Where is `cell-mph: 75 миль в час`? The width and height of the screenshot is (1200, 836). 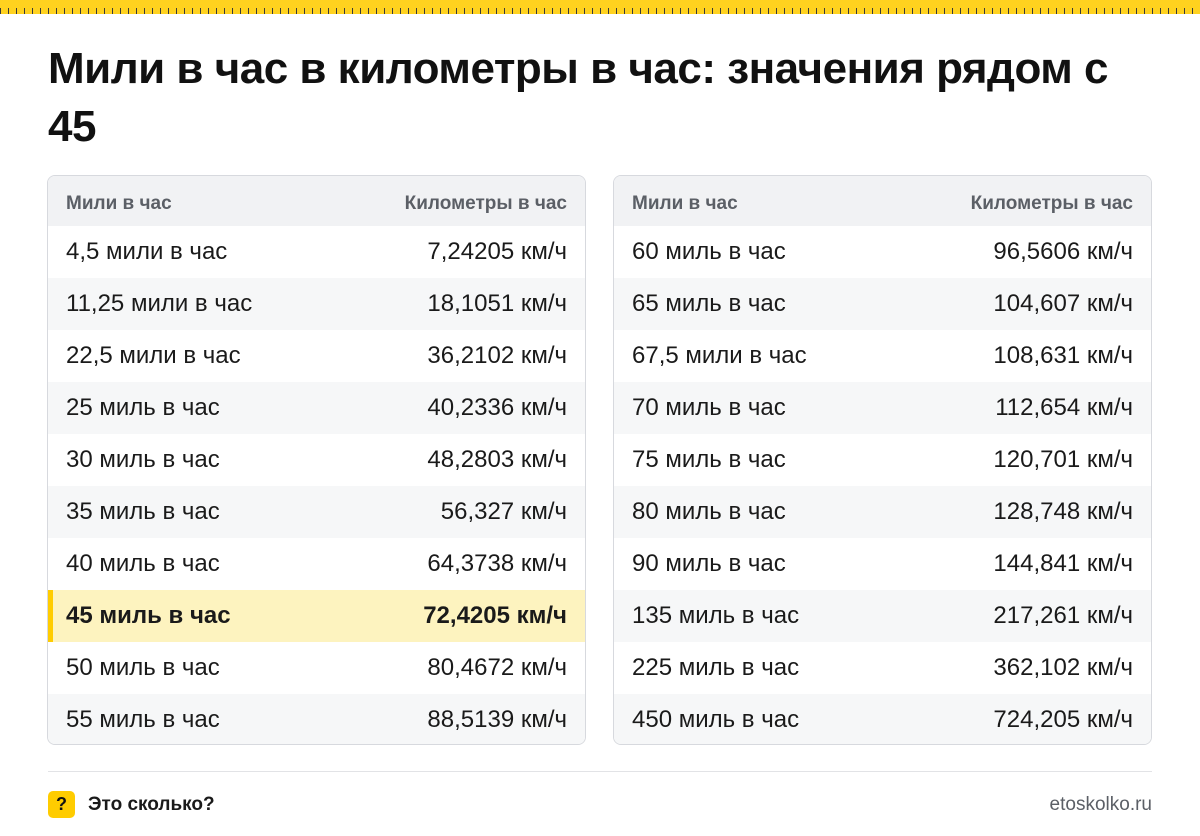 cell-mph: 75 миль в час is located at coordinates (709, 459).